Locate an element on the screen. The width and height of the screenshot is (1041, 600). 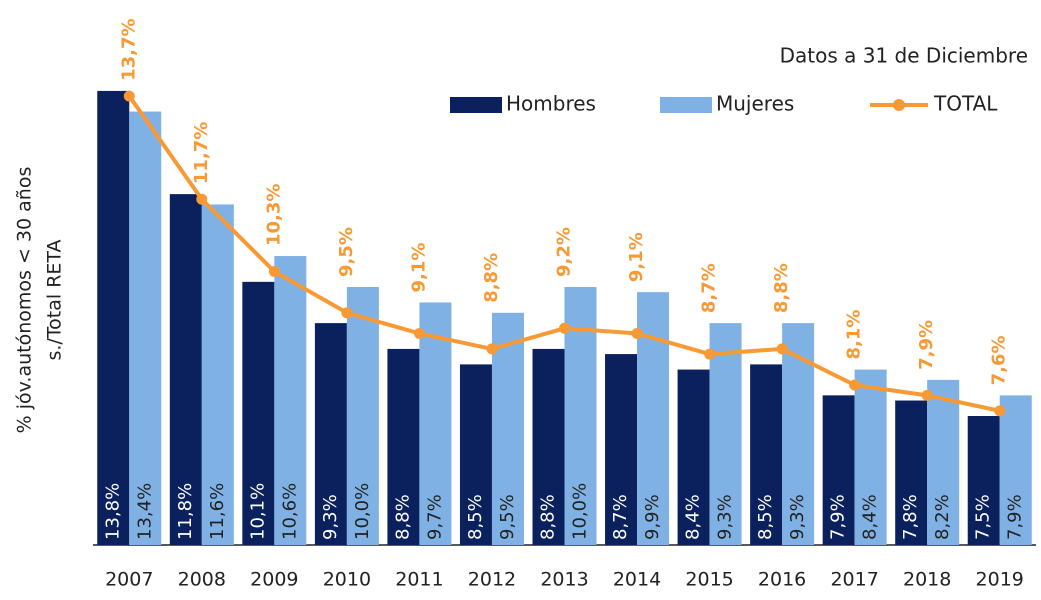
bar-value-label: 13,4% is located at coordinates (144, 511).